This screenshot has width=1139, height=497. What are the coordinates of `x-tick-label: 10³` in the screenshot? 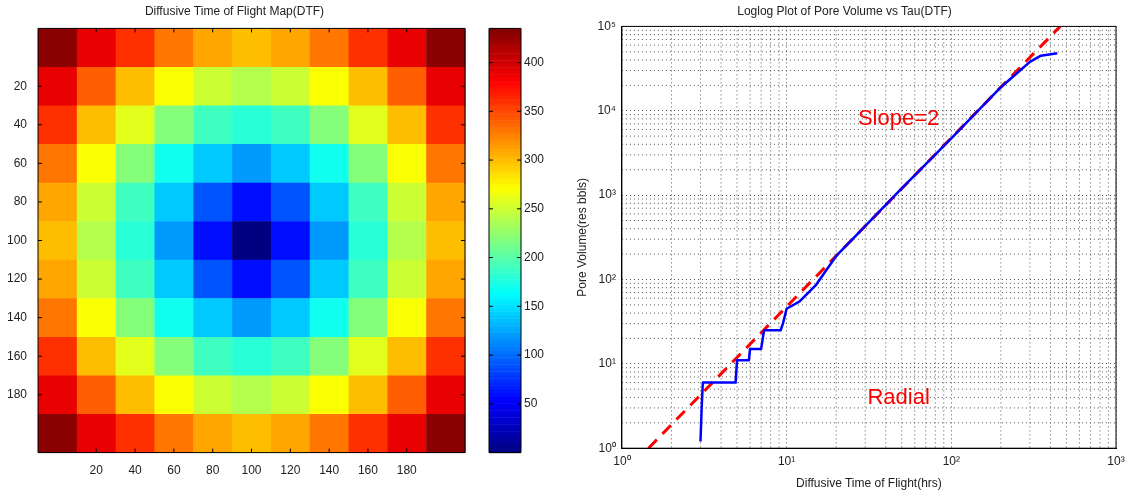 It's located at (1116, 460).